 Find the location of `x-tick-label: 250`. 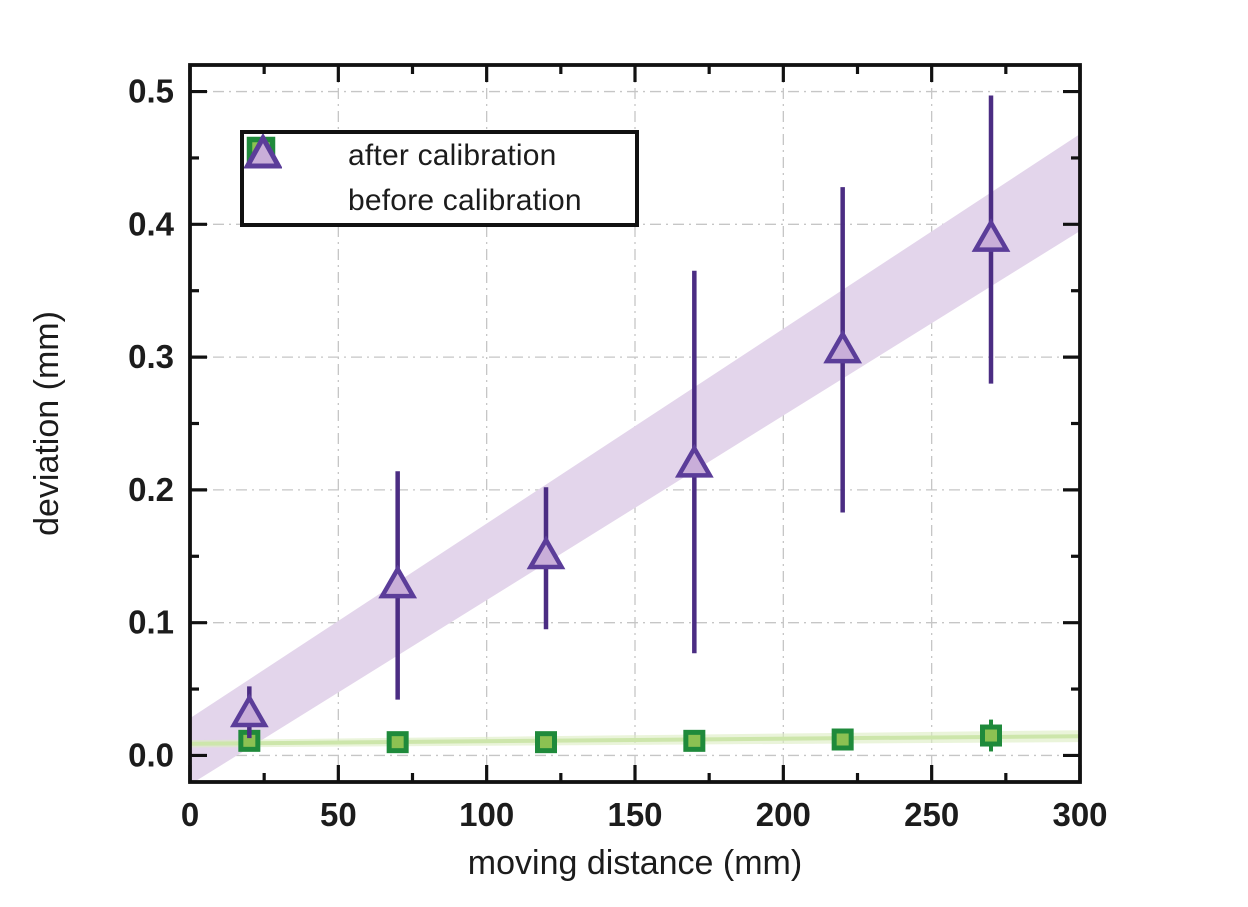

x-tick-label: 250 is located at coordinates (931, 814).